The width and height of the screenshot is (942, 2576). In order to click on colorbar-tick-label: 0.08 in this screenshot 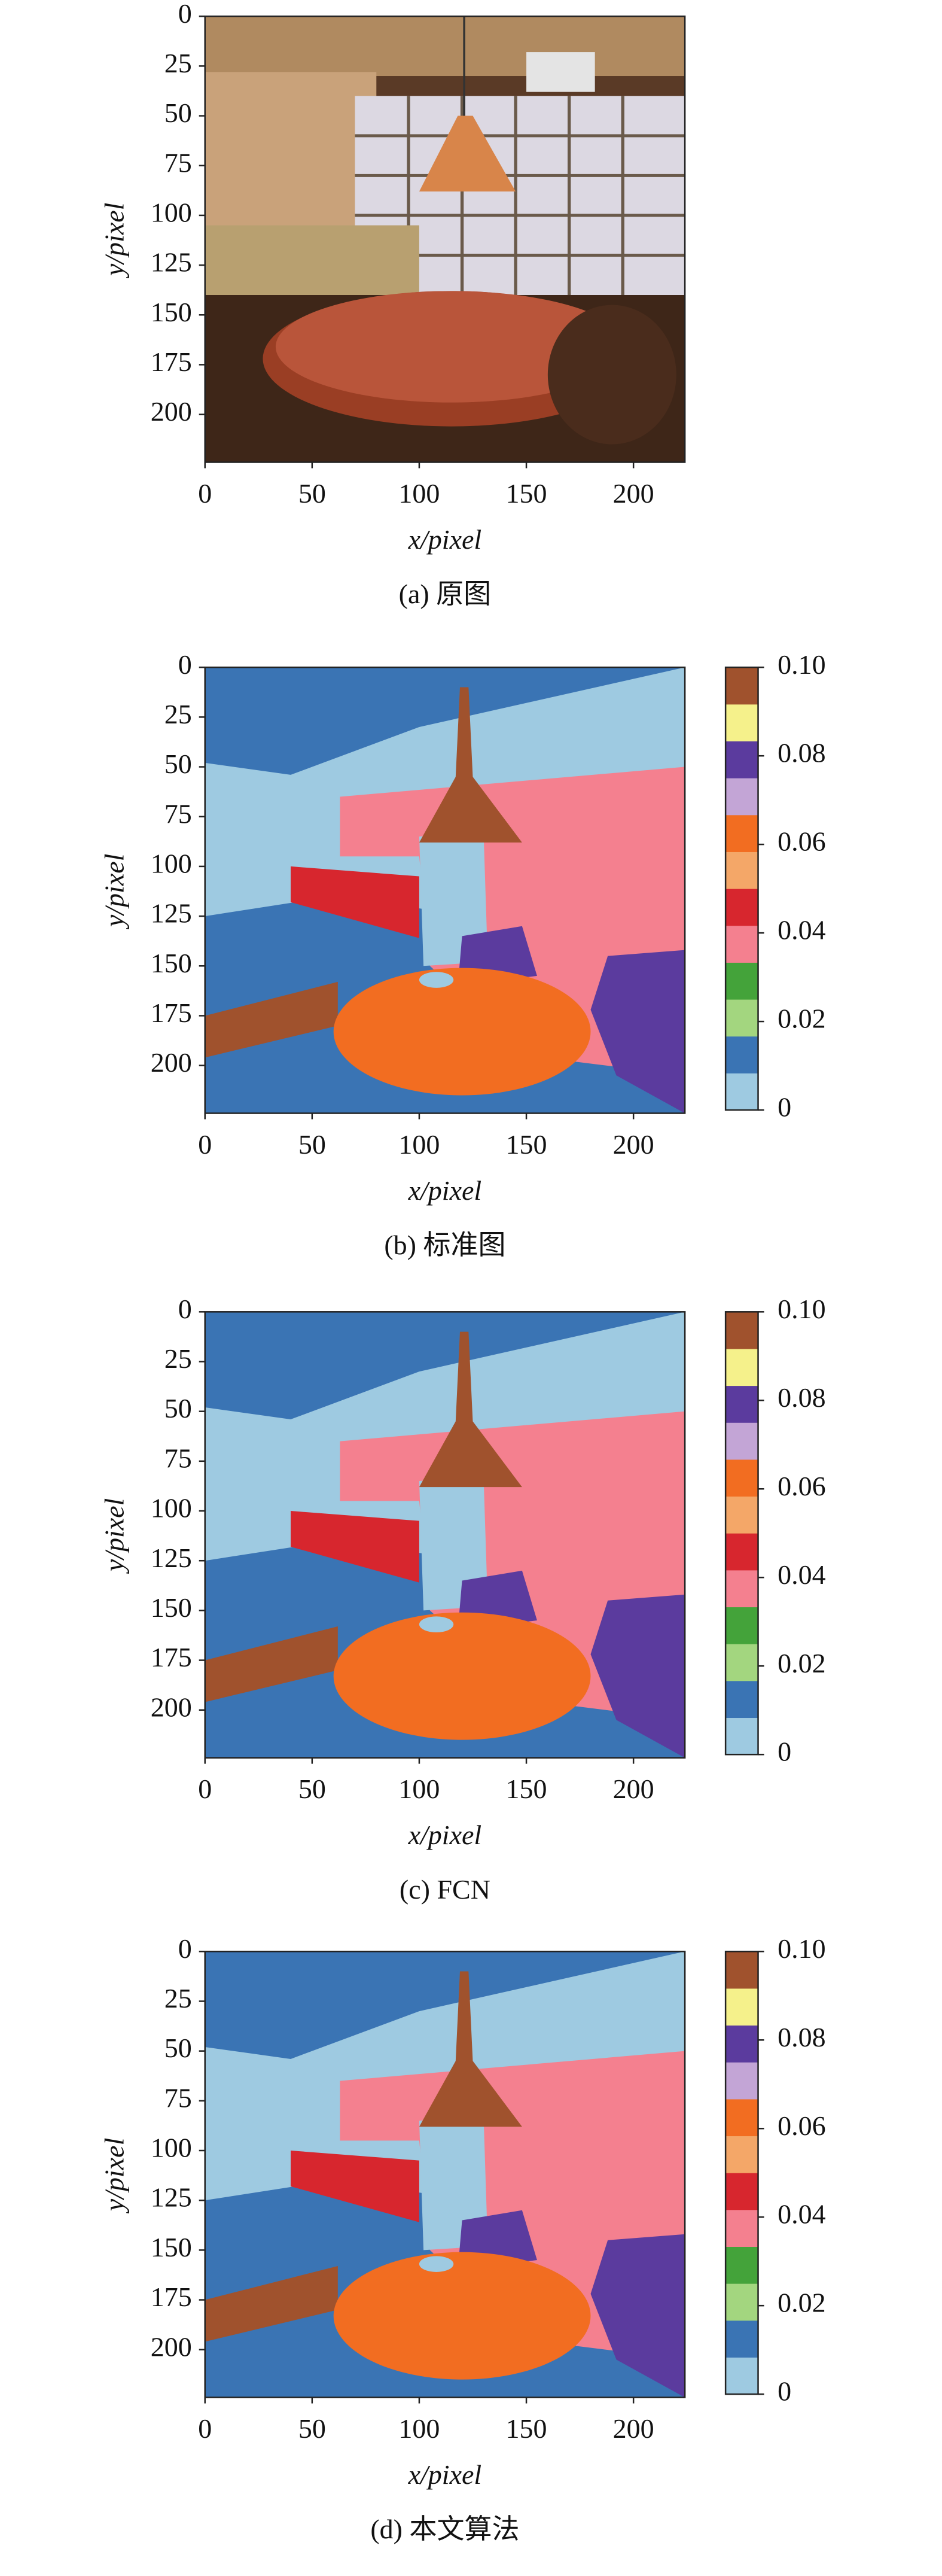, I will do `click(802, 1397)`.